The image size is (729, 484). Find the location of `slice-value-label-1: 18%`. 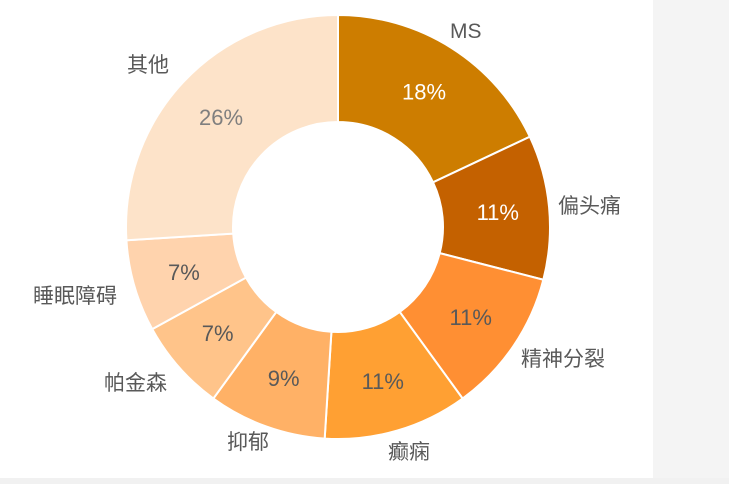

slice-value-label-1: 18% is located at coordinates (424, 91).